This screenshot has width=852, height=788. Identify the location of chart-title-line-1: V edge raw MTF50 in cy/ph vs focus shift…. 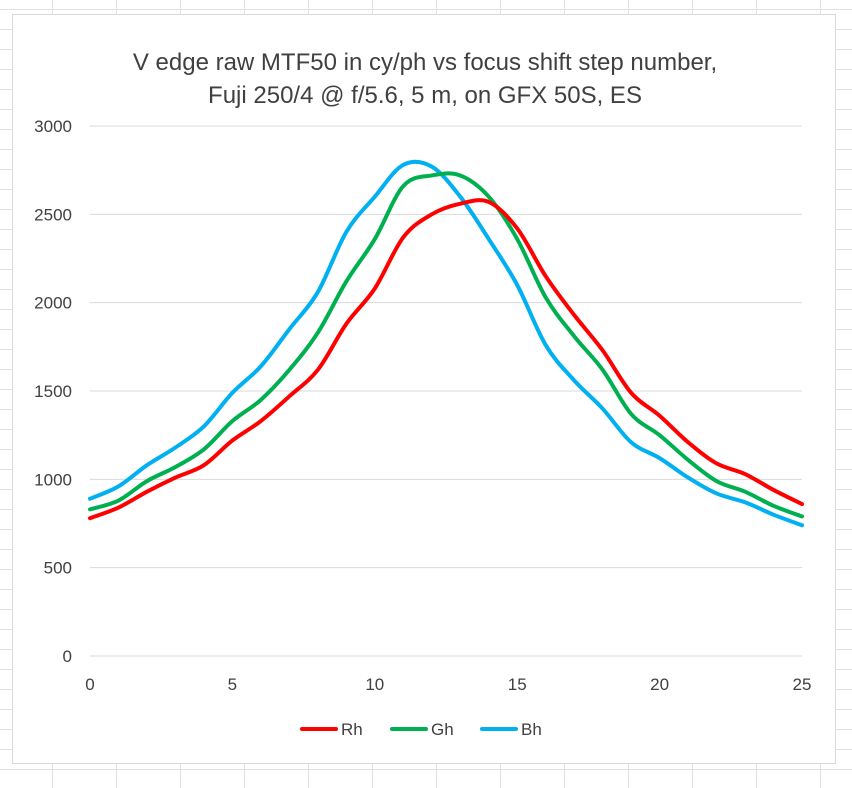
(425, 62).